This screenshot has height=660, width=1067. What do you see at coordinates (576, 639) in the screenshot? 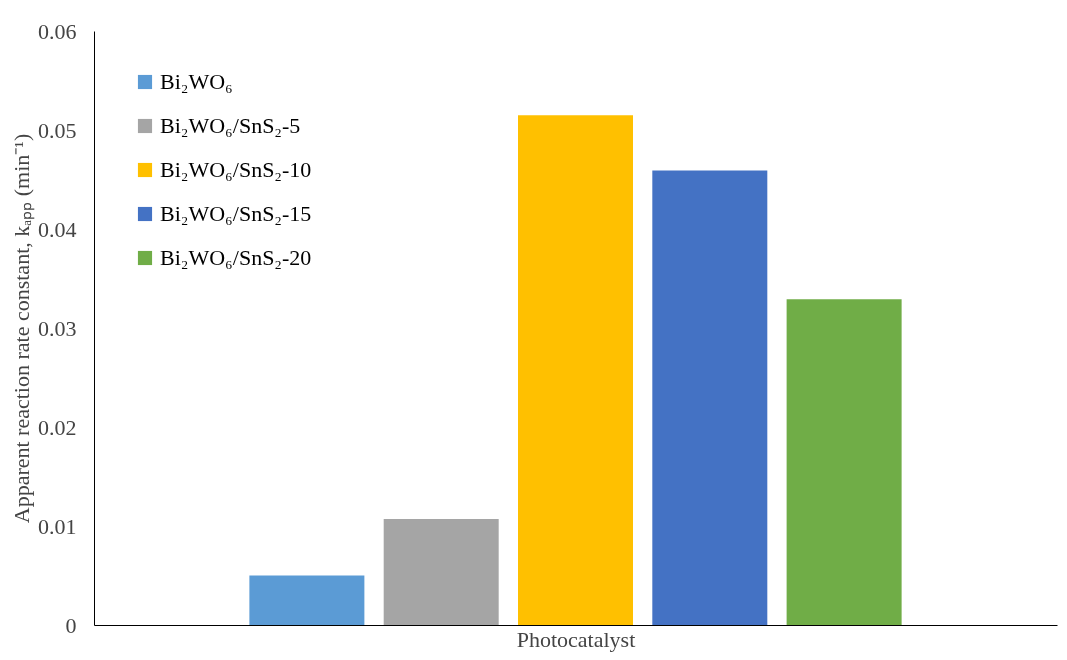
I see `x-axis-title: Photocatalyst` at bounding box center [576, 639].